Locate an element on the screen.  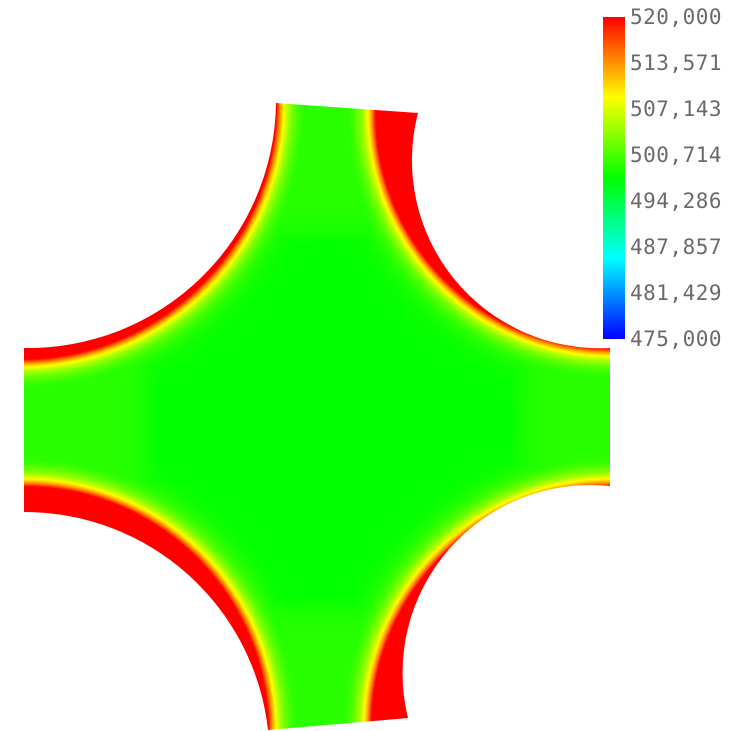
colorbar-tick-label: 500,714 is located at coordinates (676, 155).